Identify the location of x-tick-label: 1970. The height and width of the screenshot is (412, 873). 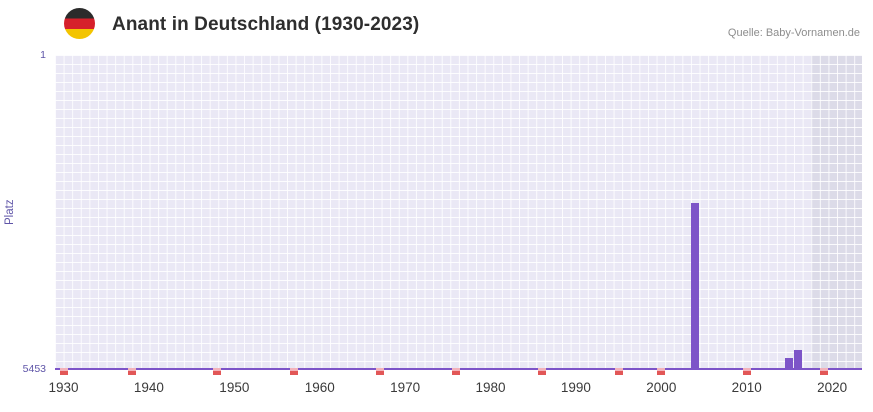
(405, 387).